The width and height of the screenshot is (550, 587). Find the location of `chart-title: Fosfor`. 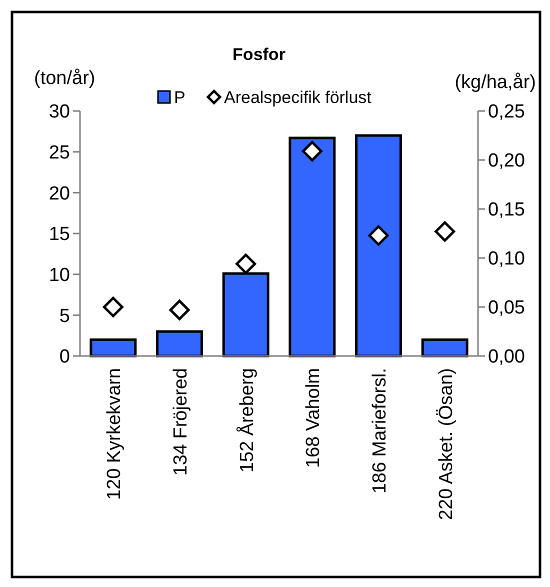

chart-title: Fosfor is located at coordinates (259, 54).